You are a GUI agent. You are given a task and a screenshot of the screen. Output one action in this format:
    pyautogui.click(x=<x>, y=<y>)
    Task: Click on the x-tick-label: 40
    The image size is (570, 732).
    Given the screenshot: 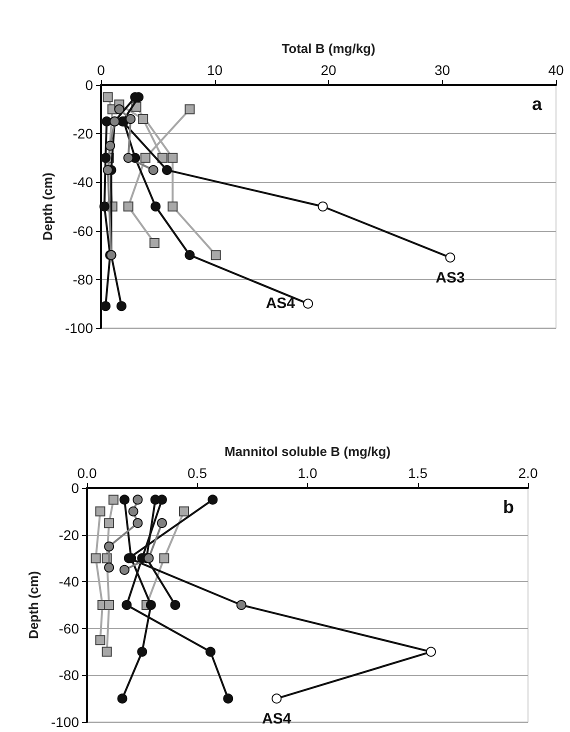 What is the action you would take?
    pyautogui.click(x=556, y=70)
    